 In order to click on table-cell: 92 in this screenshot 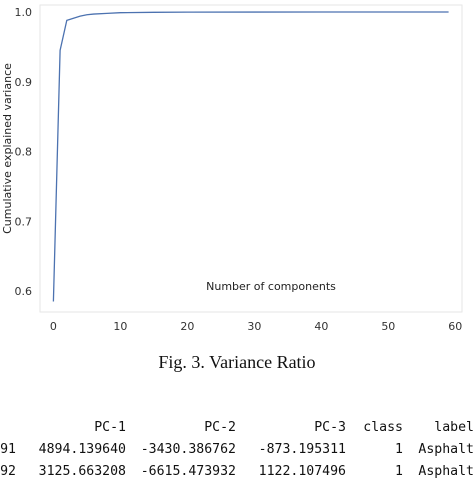, I will do `click(8, 471)`.